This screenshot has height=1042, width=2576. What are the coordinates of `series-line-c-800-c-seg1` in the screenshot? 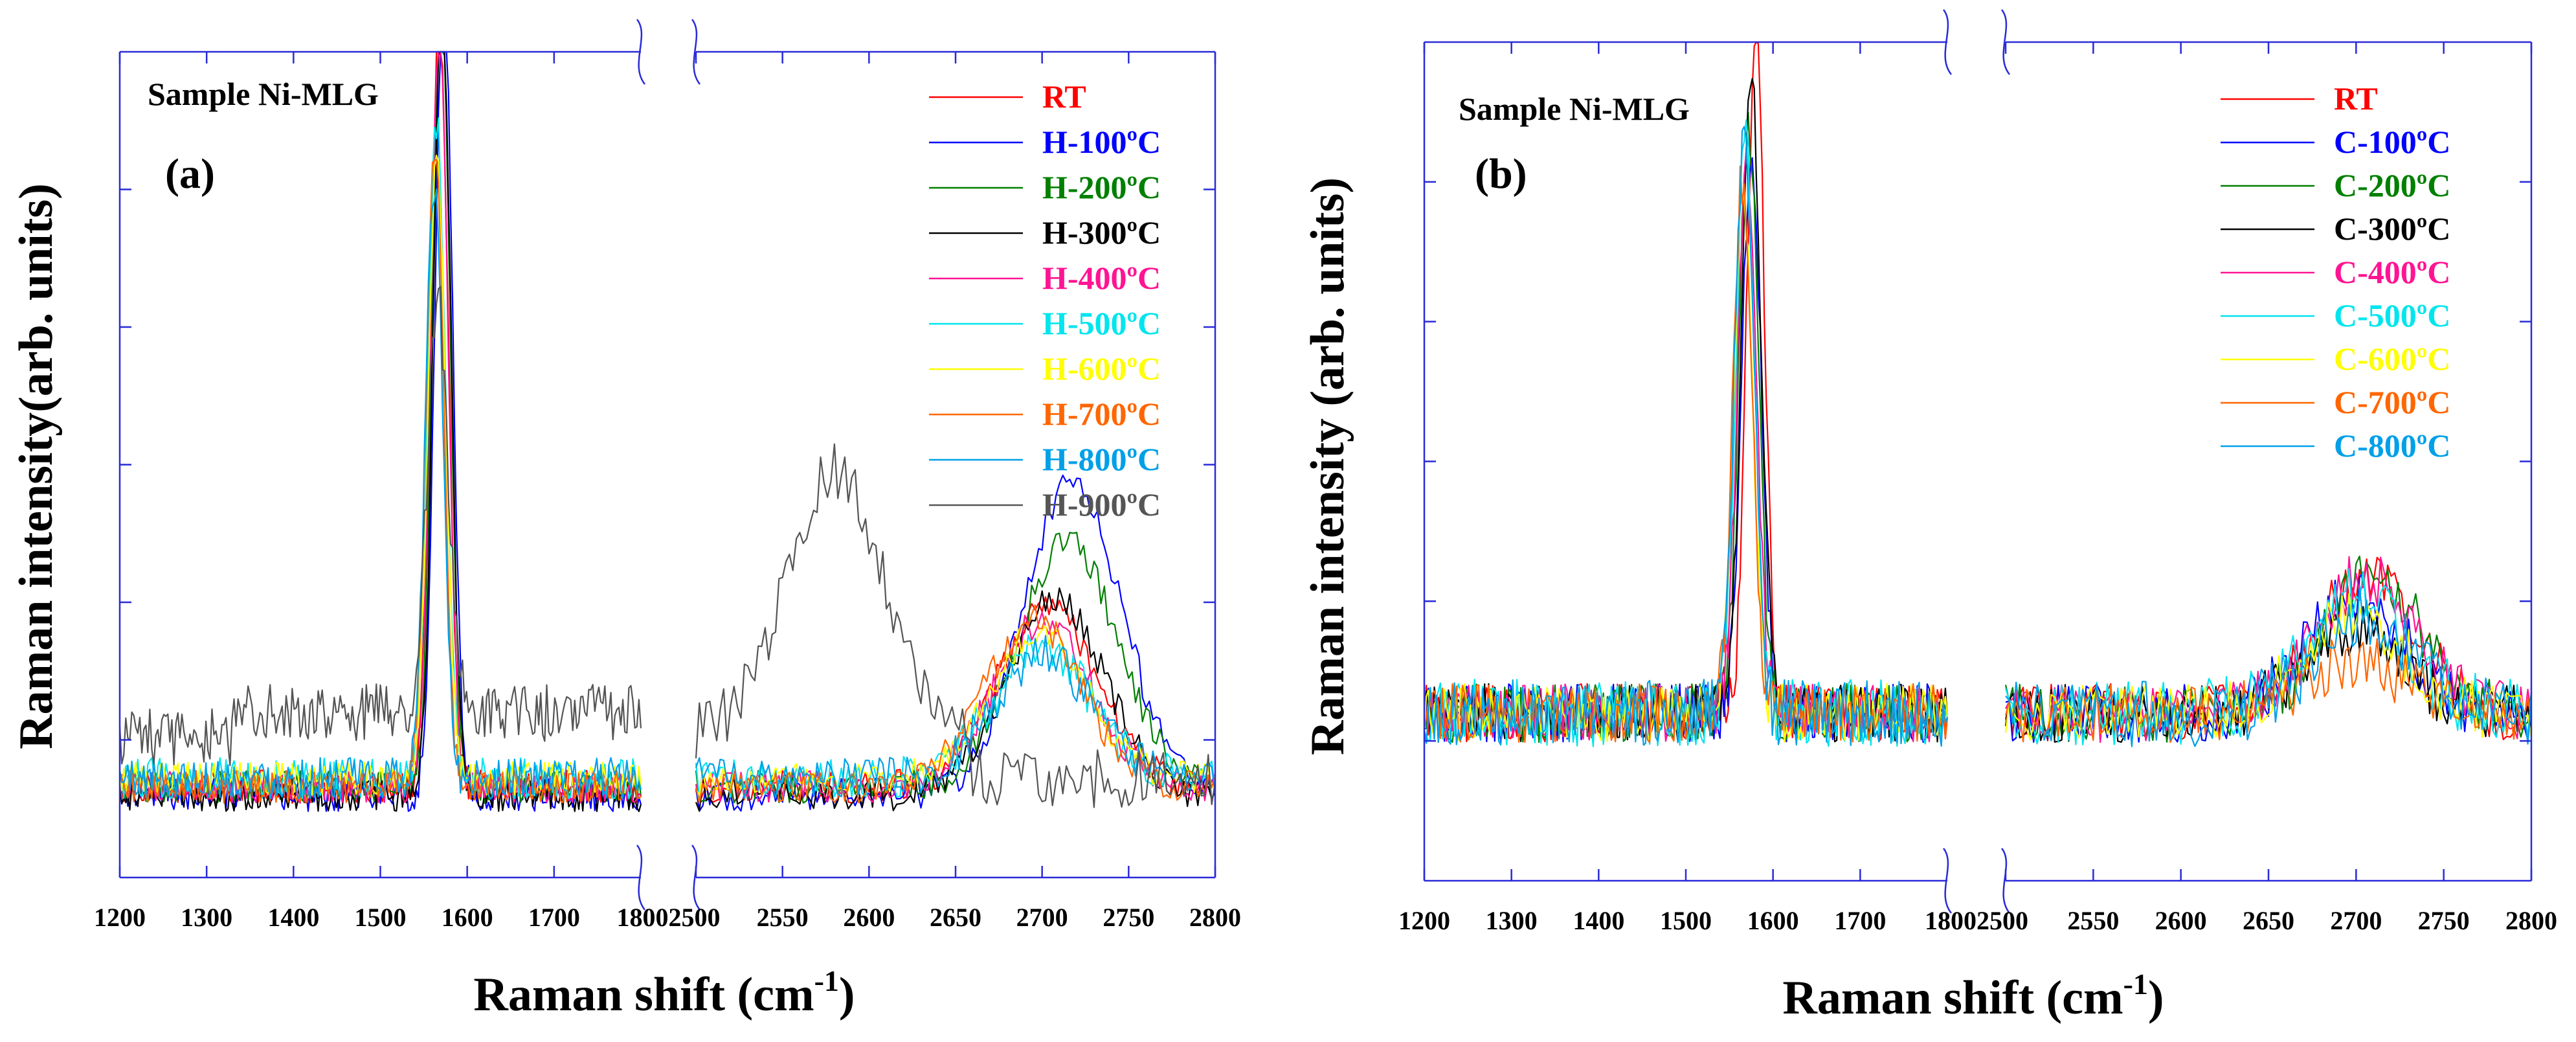 It's located at (1686, 436).